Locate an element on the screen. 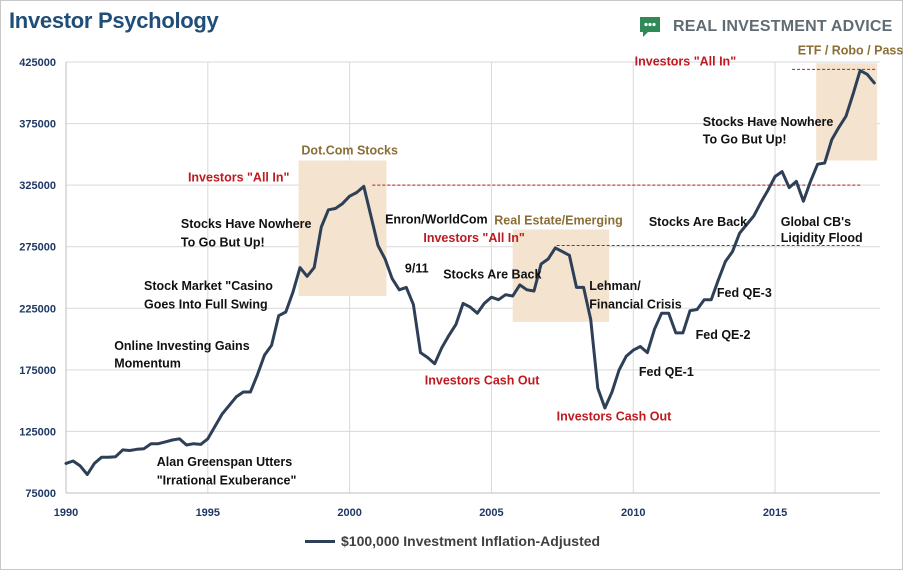 Image resolution: width=903 pixels, height=570 pixels. y-tick-label: 375000 is located at coordinates (37, 125).